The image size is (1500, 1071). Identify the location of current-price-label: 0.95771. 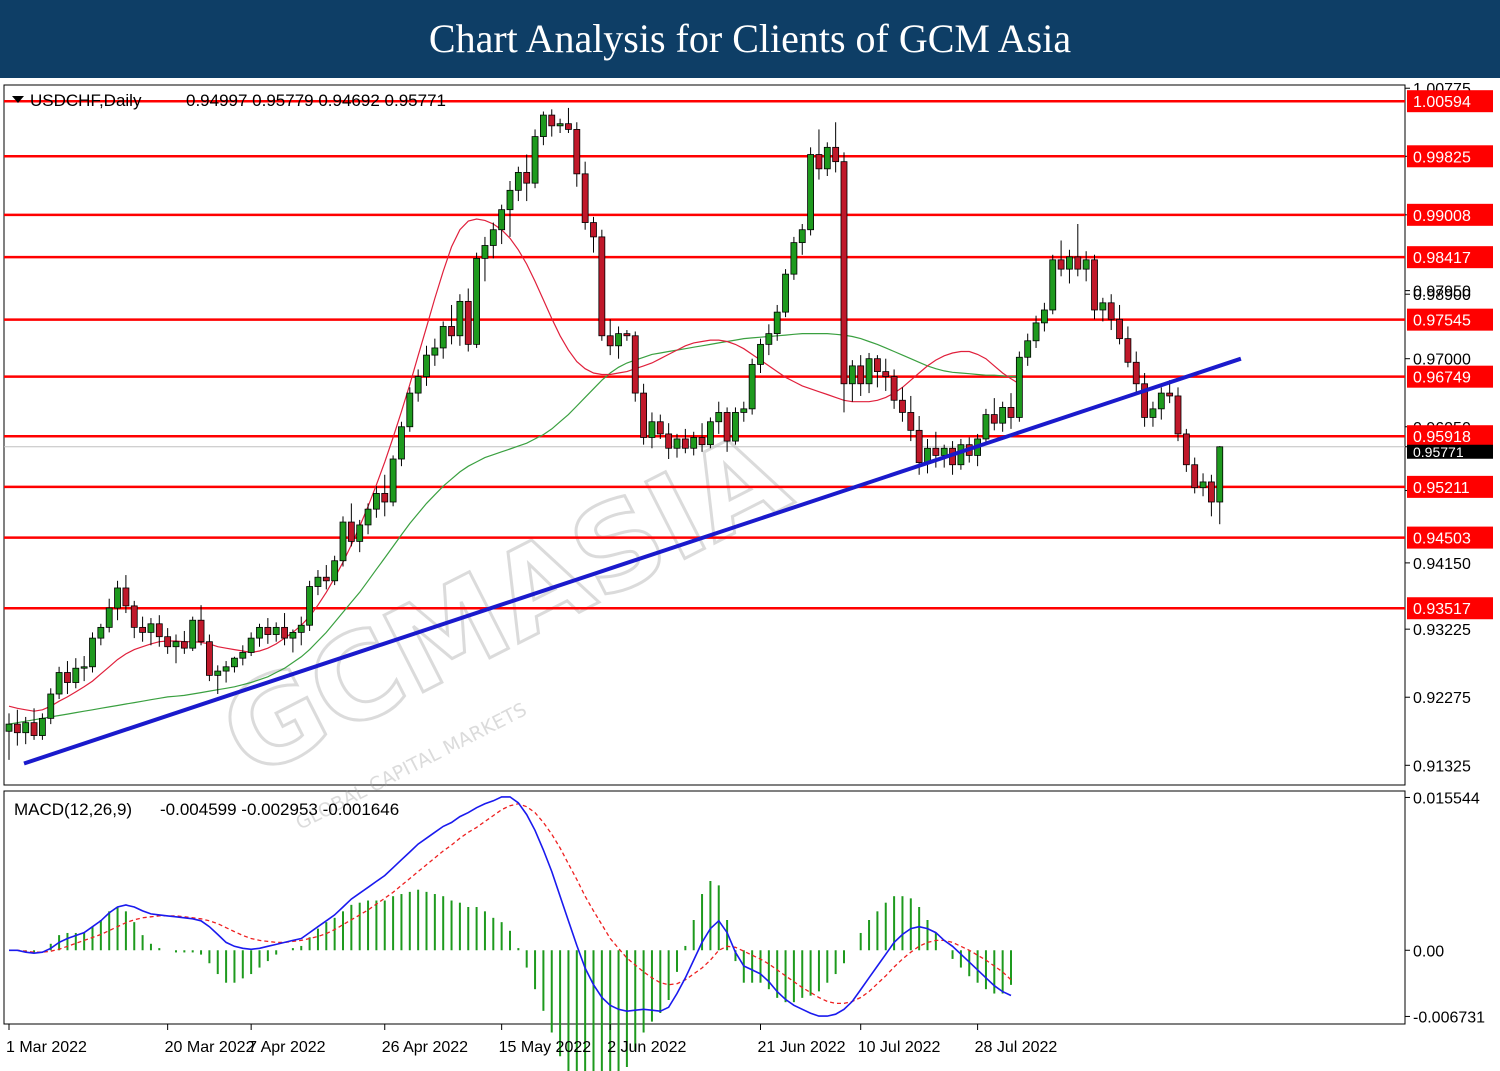
(1438, 452).